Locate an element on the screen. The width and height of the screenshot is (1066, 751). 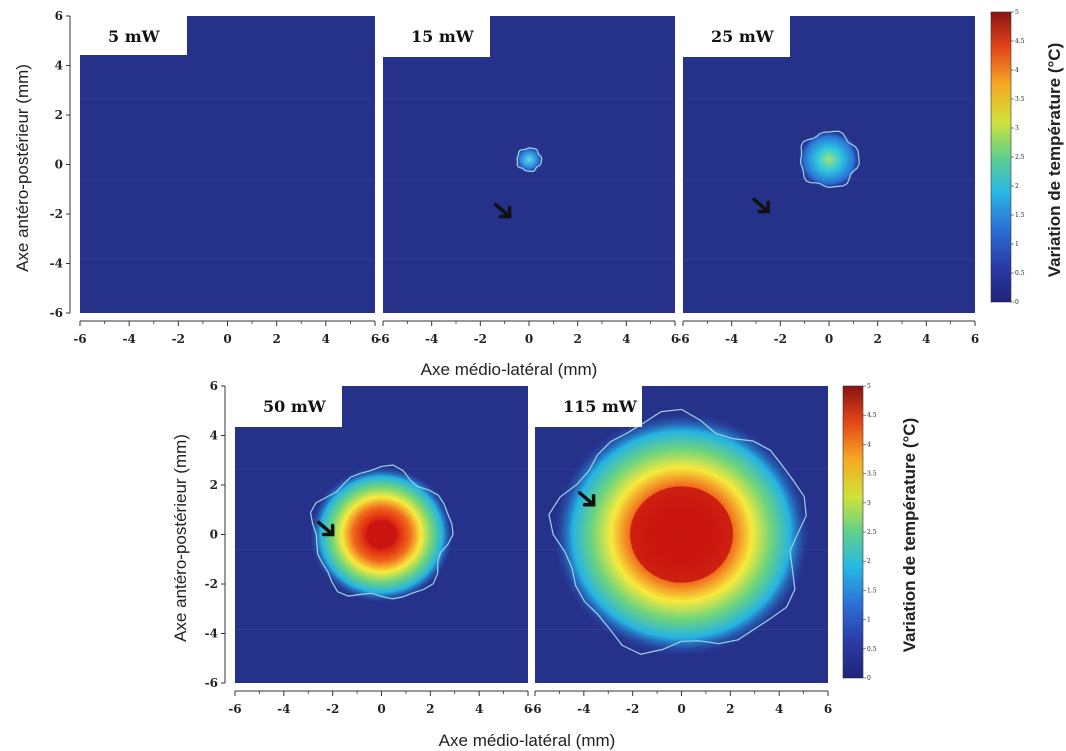
x-axis-label-bottom: Axe médio-latéral (mm) is located at coordinates (527, 740).